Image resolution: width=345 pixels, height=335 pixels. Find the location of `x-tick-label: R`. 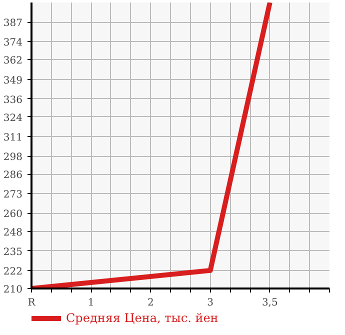

x-tick-label: R is located at coordinates (32, 303).